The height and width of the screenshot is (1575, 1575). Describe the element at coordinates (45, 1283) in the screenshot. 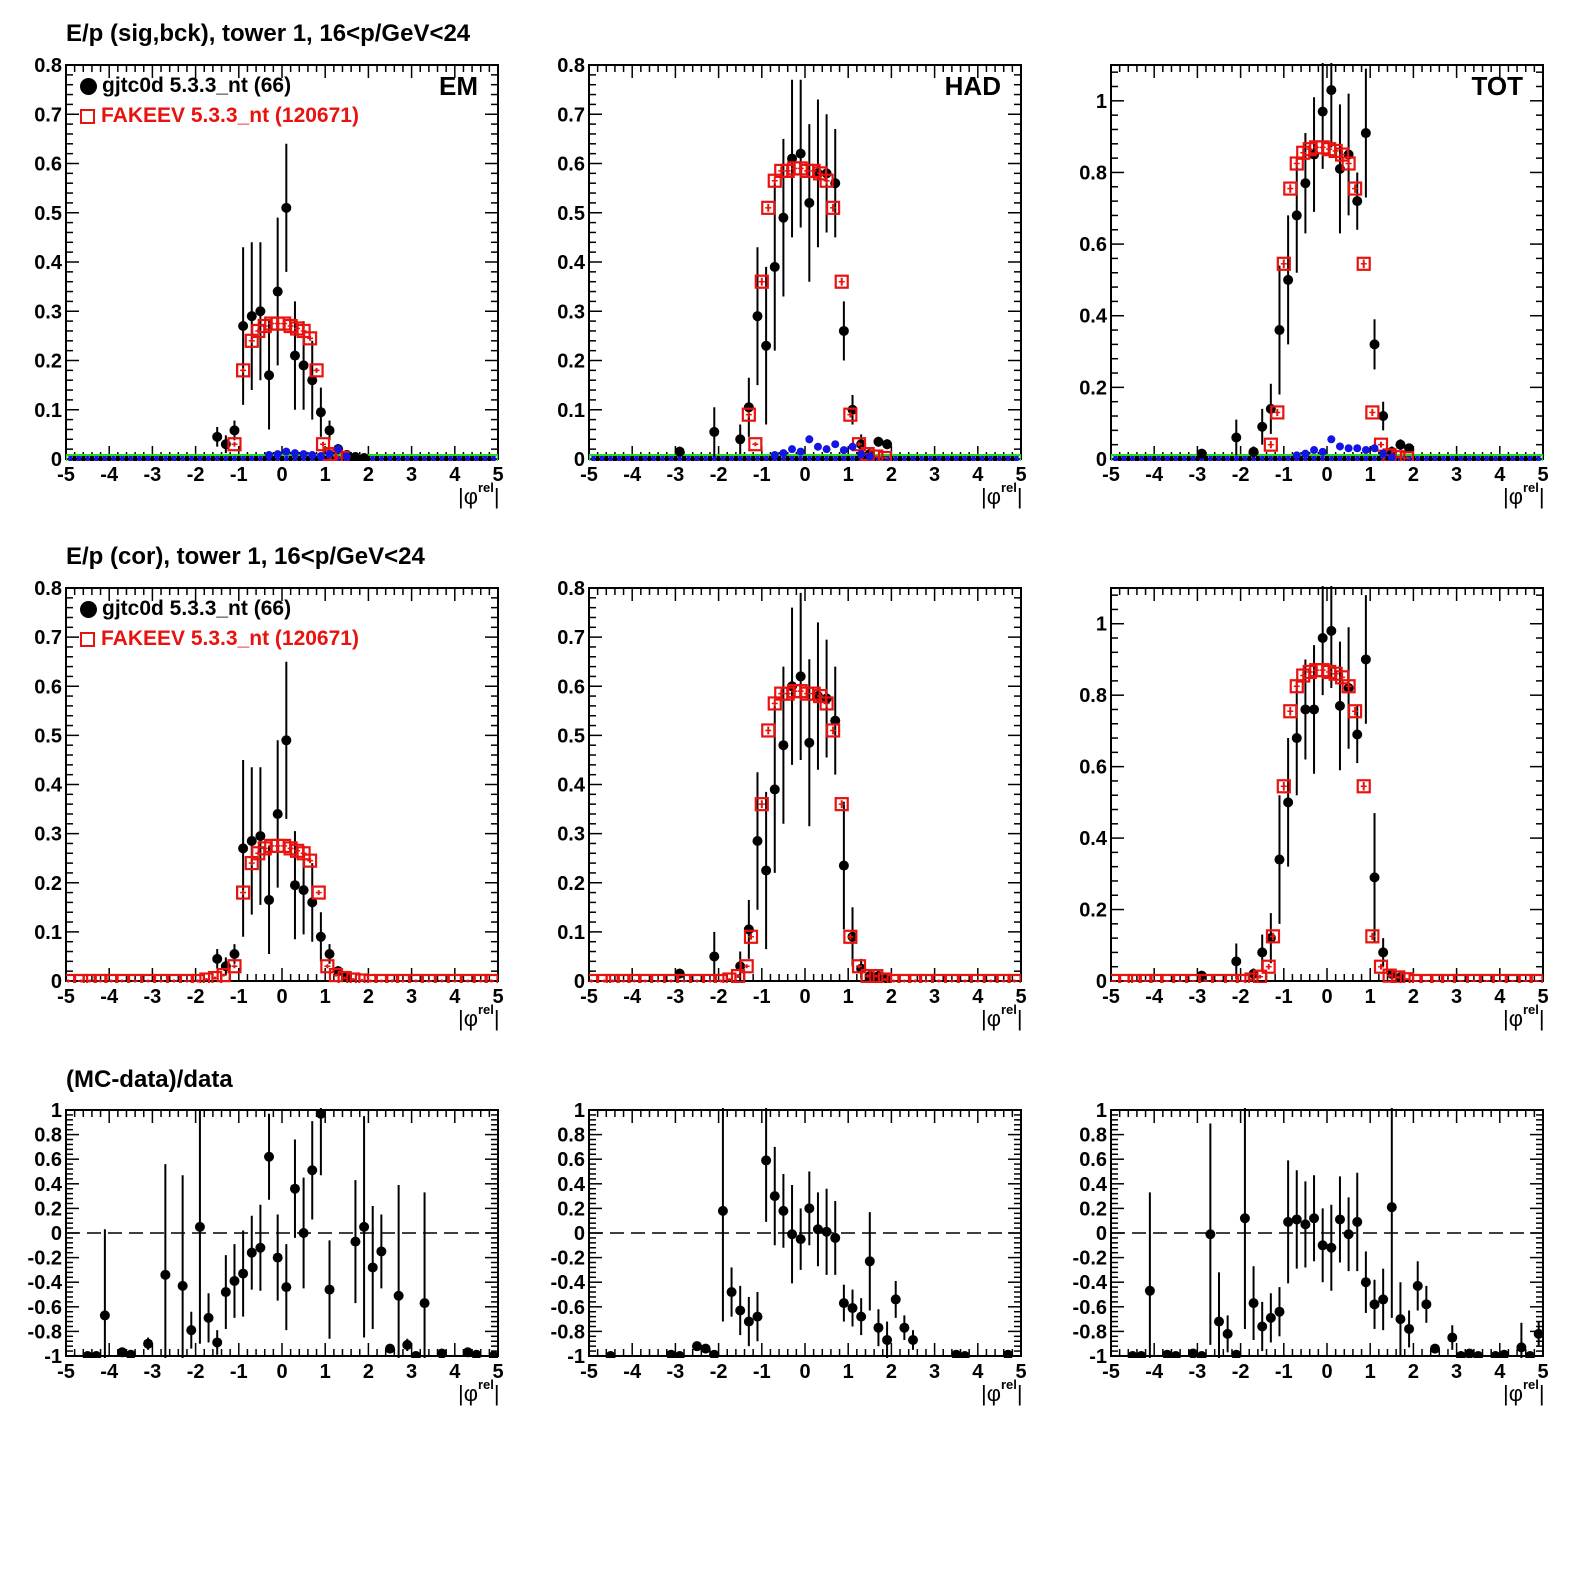

I see `y-tick-label: -0.4` at that location.